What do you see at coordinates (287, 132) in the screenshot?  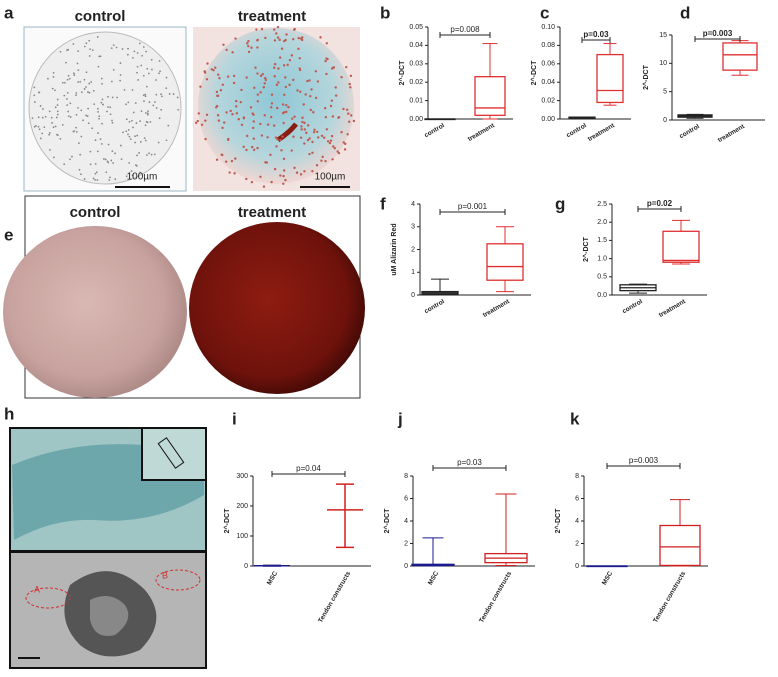 I see `vessel` at bounding box center [287, 132].